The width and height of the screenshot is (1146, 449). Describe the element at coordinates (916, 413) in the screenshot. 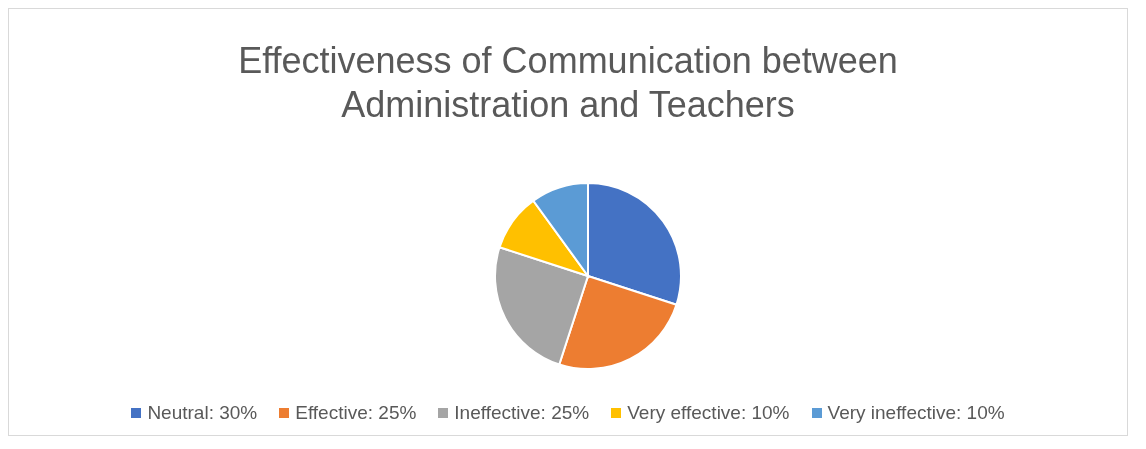

I see `legend-label: Very ineffective: 10%` at that location.